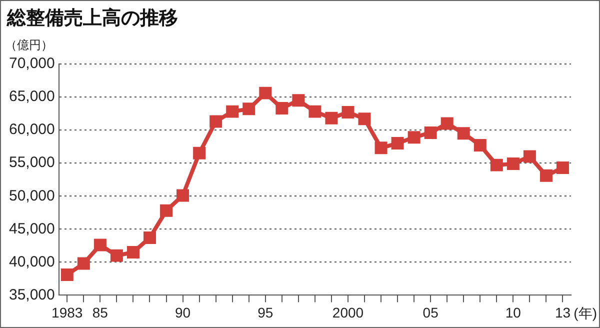 The image size is (600, 328). I want to click on x-tick-label: 90, so click(182, 312).